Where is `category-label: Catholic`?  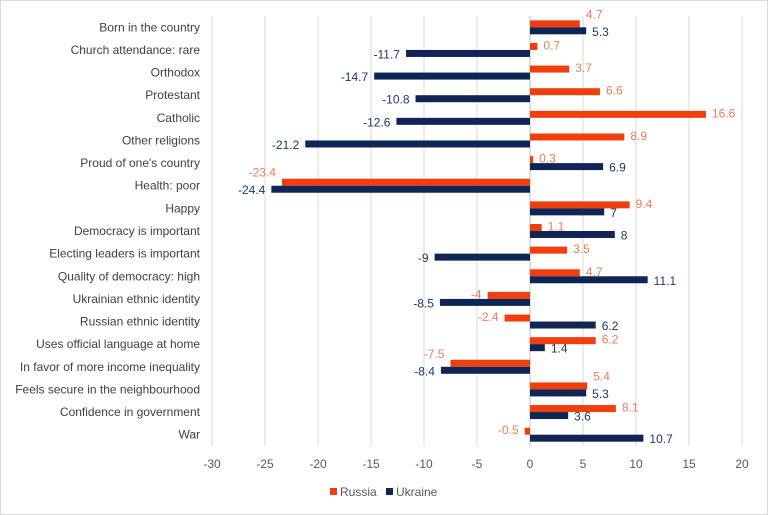
category-label: Catholic is located at coordinates (178, 118).